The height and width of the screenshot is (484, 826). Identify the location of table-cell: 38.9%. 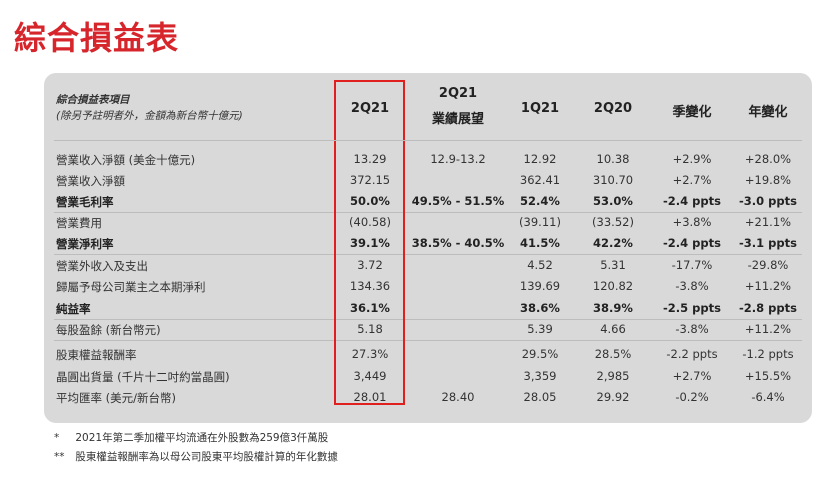
(613, 308).